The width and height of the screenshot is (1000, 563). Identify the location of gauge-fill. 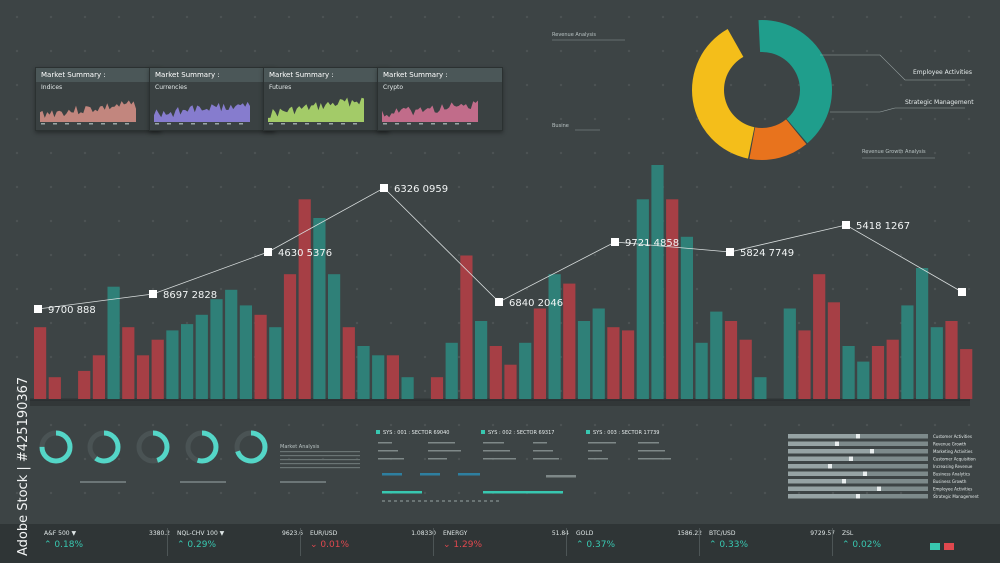
(202, 447).